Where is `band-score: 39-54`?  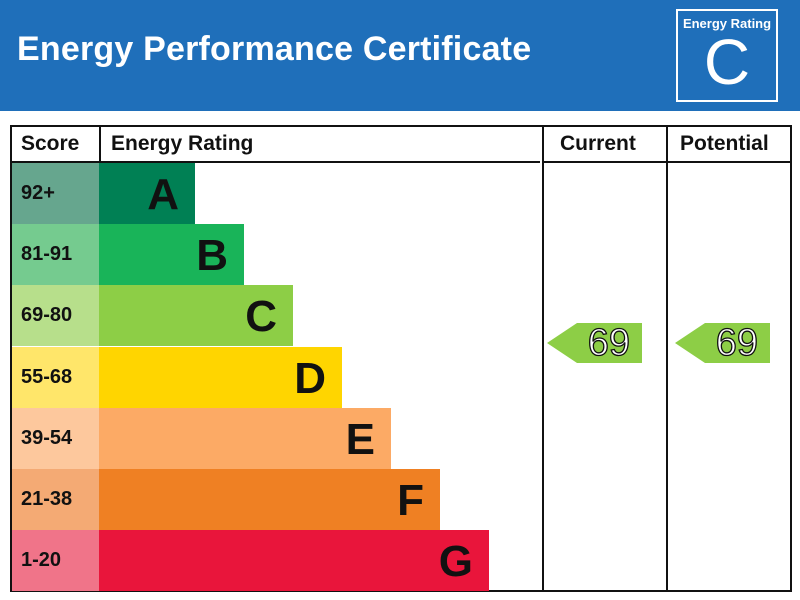
band-score: 39-54 is located at coordinates (55, 438).